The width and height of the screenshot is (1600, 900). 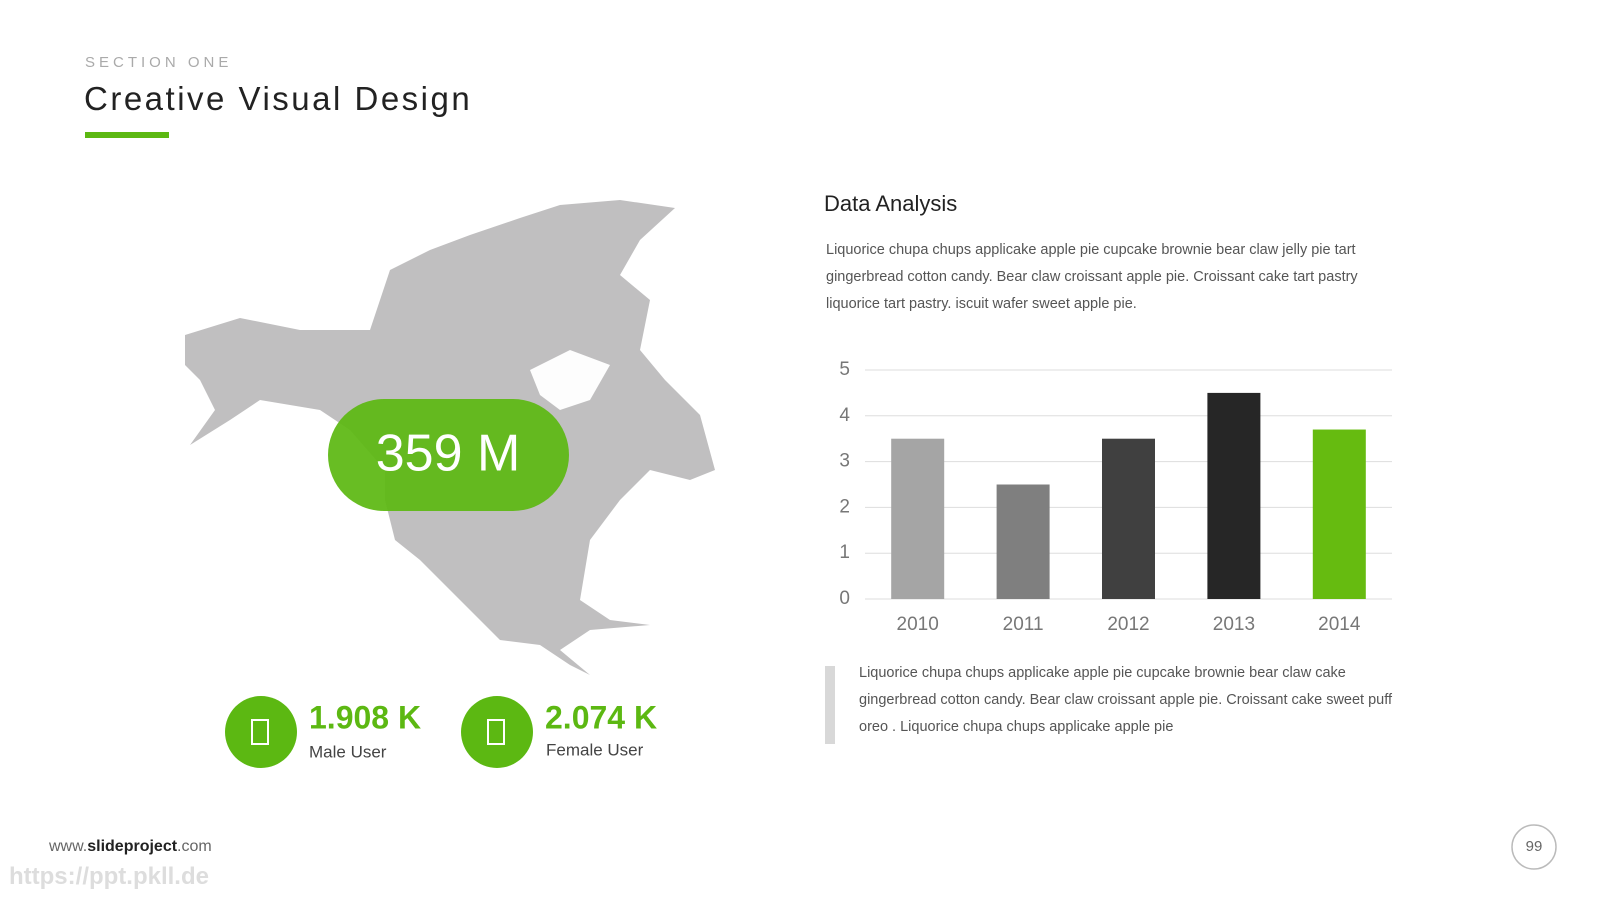 I want to click on footer-prefix: www., so click(x=68, y=846).